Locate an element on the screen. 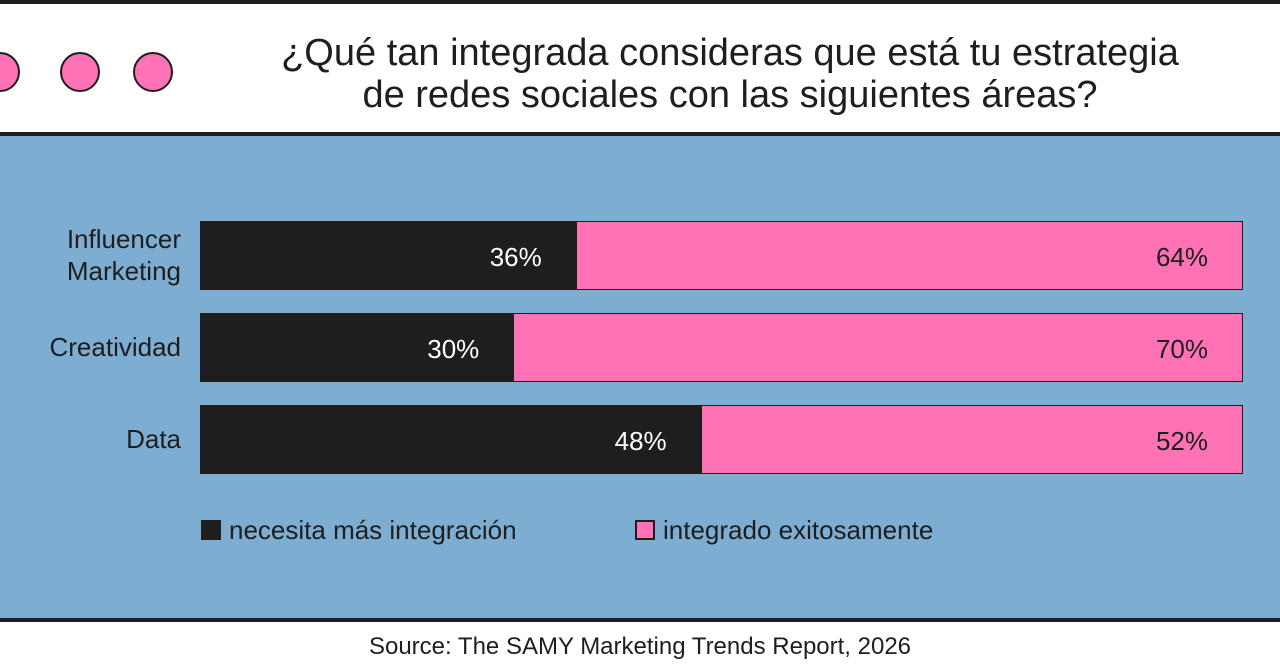 The height and width of the screenshot is (665, 1280). category-label-line: Influencer is located at coordinates (123, 239).